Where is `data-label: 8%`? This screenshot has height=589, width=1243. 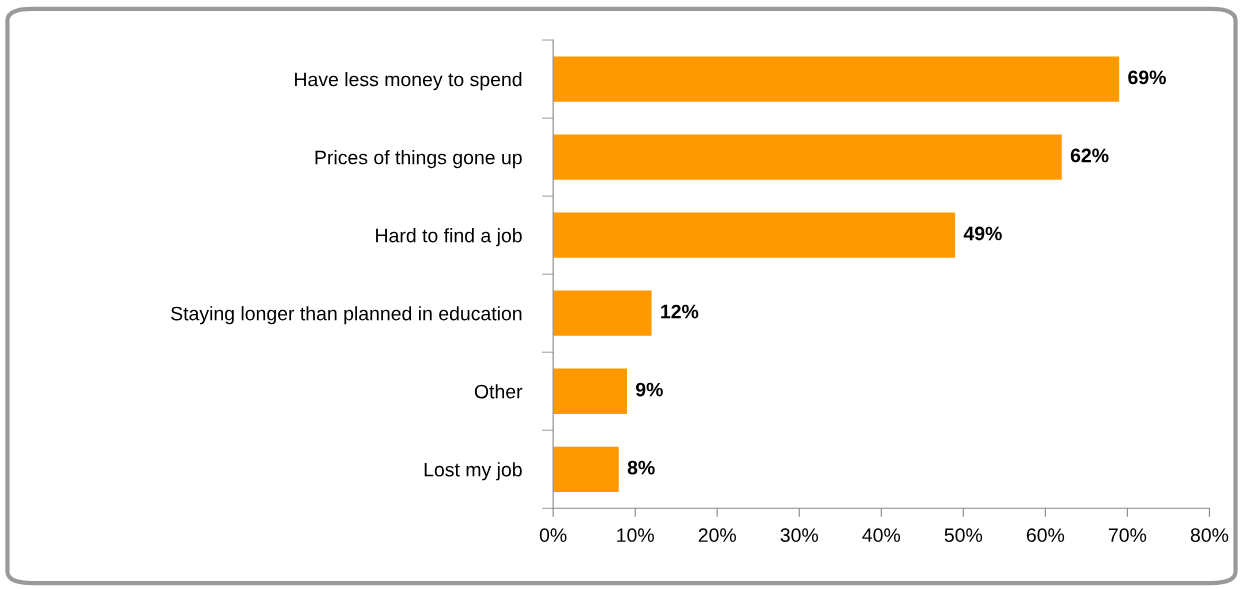
data-label: 8% is located at coordinates (641, 467).